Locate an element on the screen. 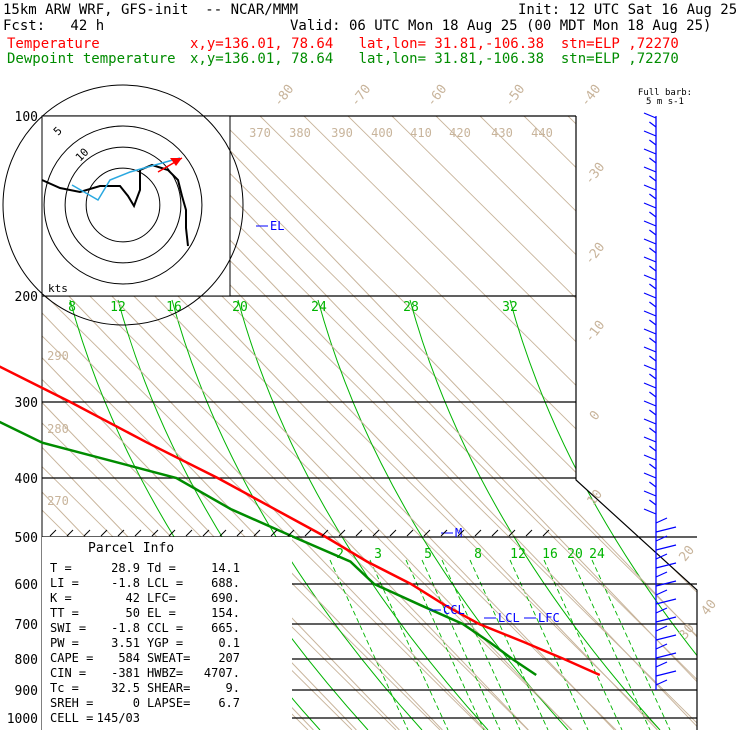 Image resolution: width=740 pixels, height=740 pixels. parcel-field-label: LCL = is located at coordinates (165, 583).